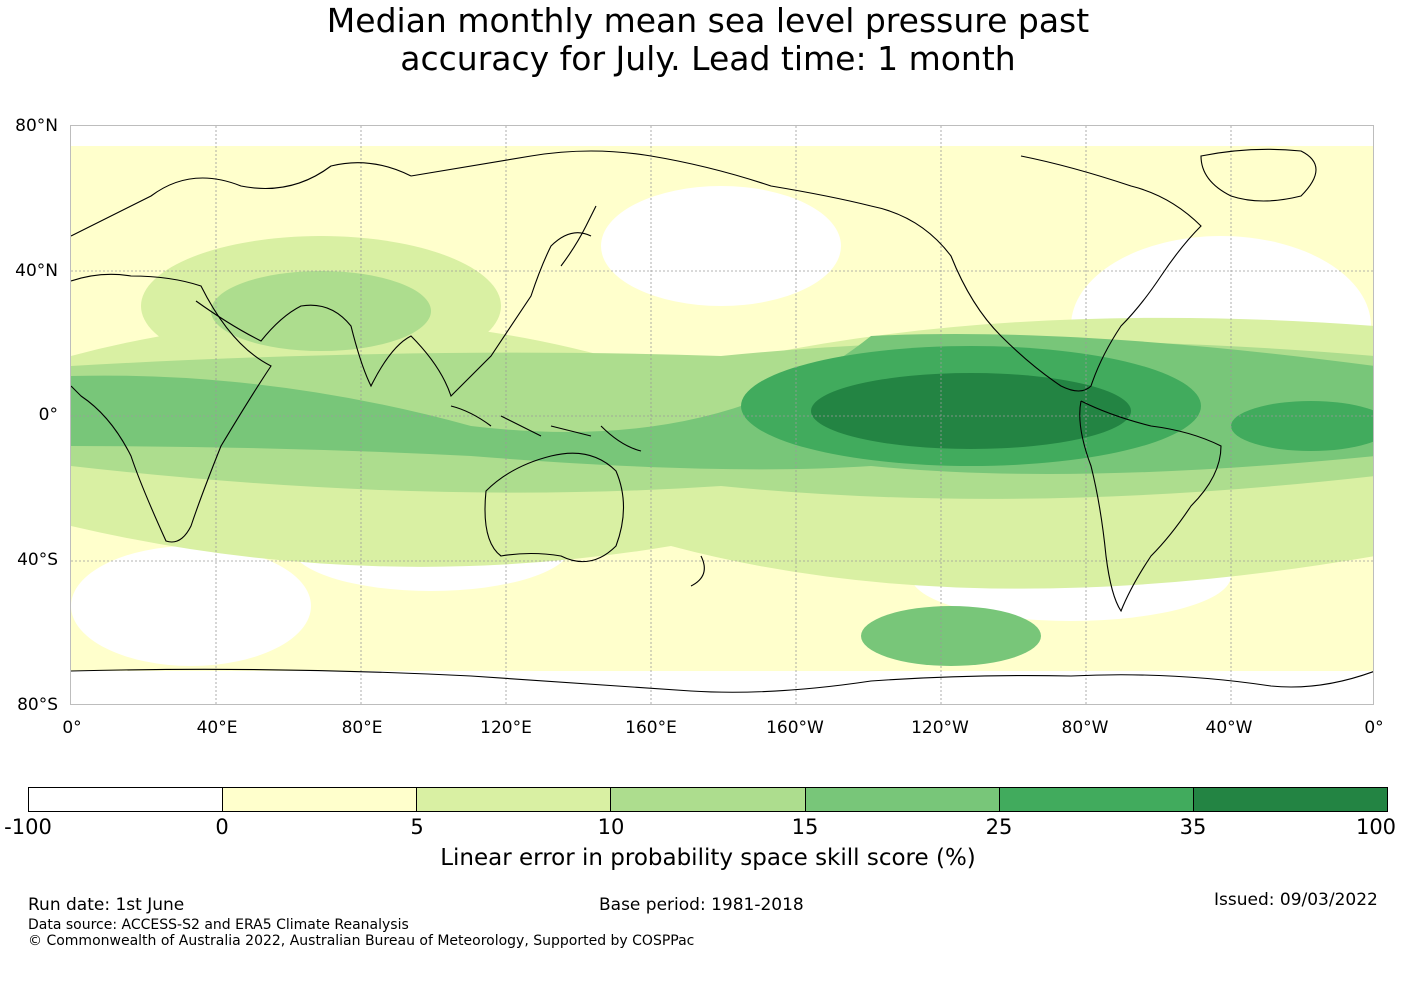 The image size is (1416, 990). What do you see at coordinates (1374, 728) in the screenshot?
I see `lon-label-0-east: 0°` at bounding box center [1374, 728].